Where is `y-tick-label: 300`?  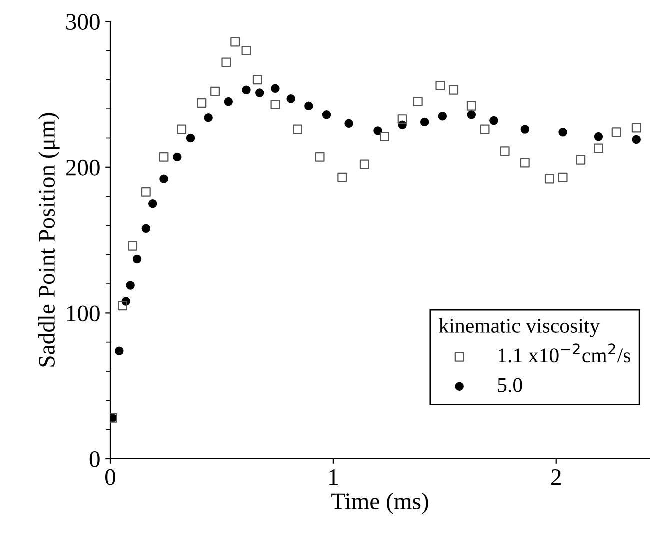 y-tick-label: 300 is located at coordinates (83, 22).